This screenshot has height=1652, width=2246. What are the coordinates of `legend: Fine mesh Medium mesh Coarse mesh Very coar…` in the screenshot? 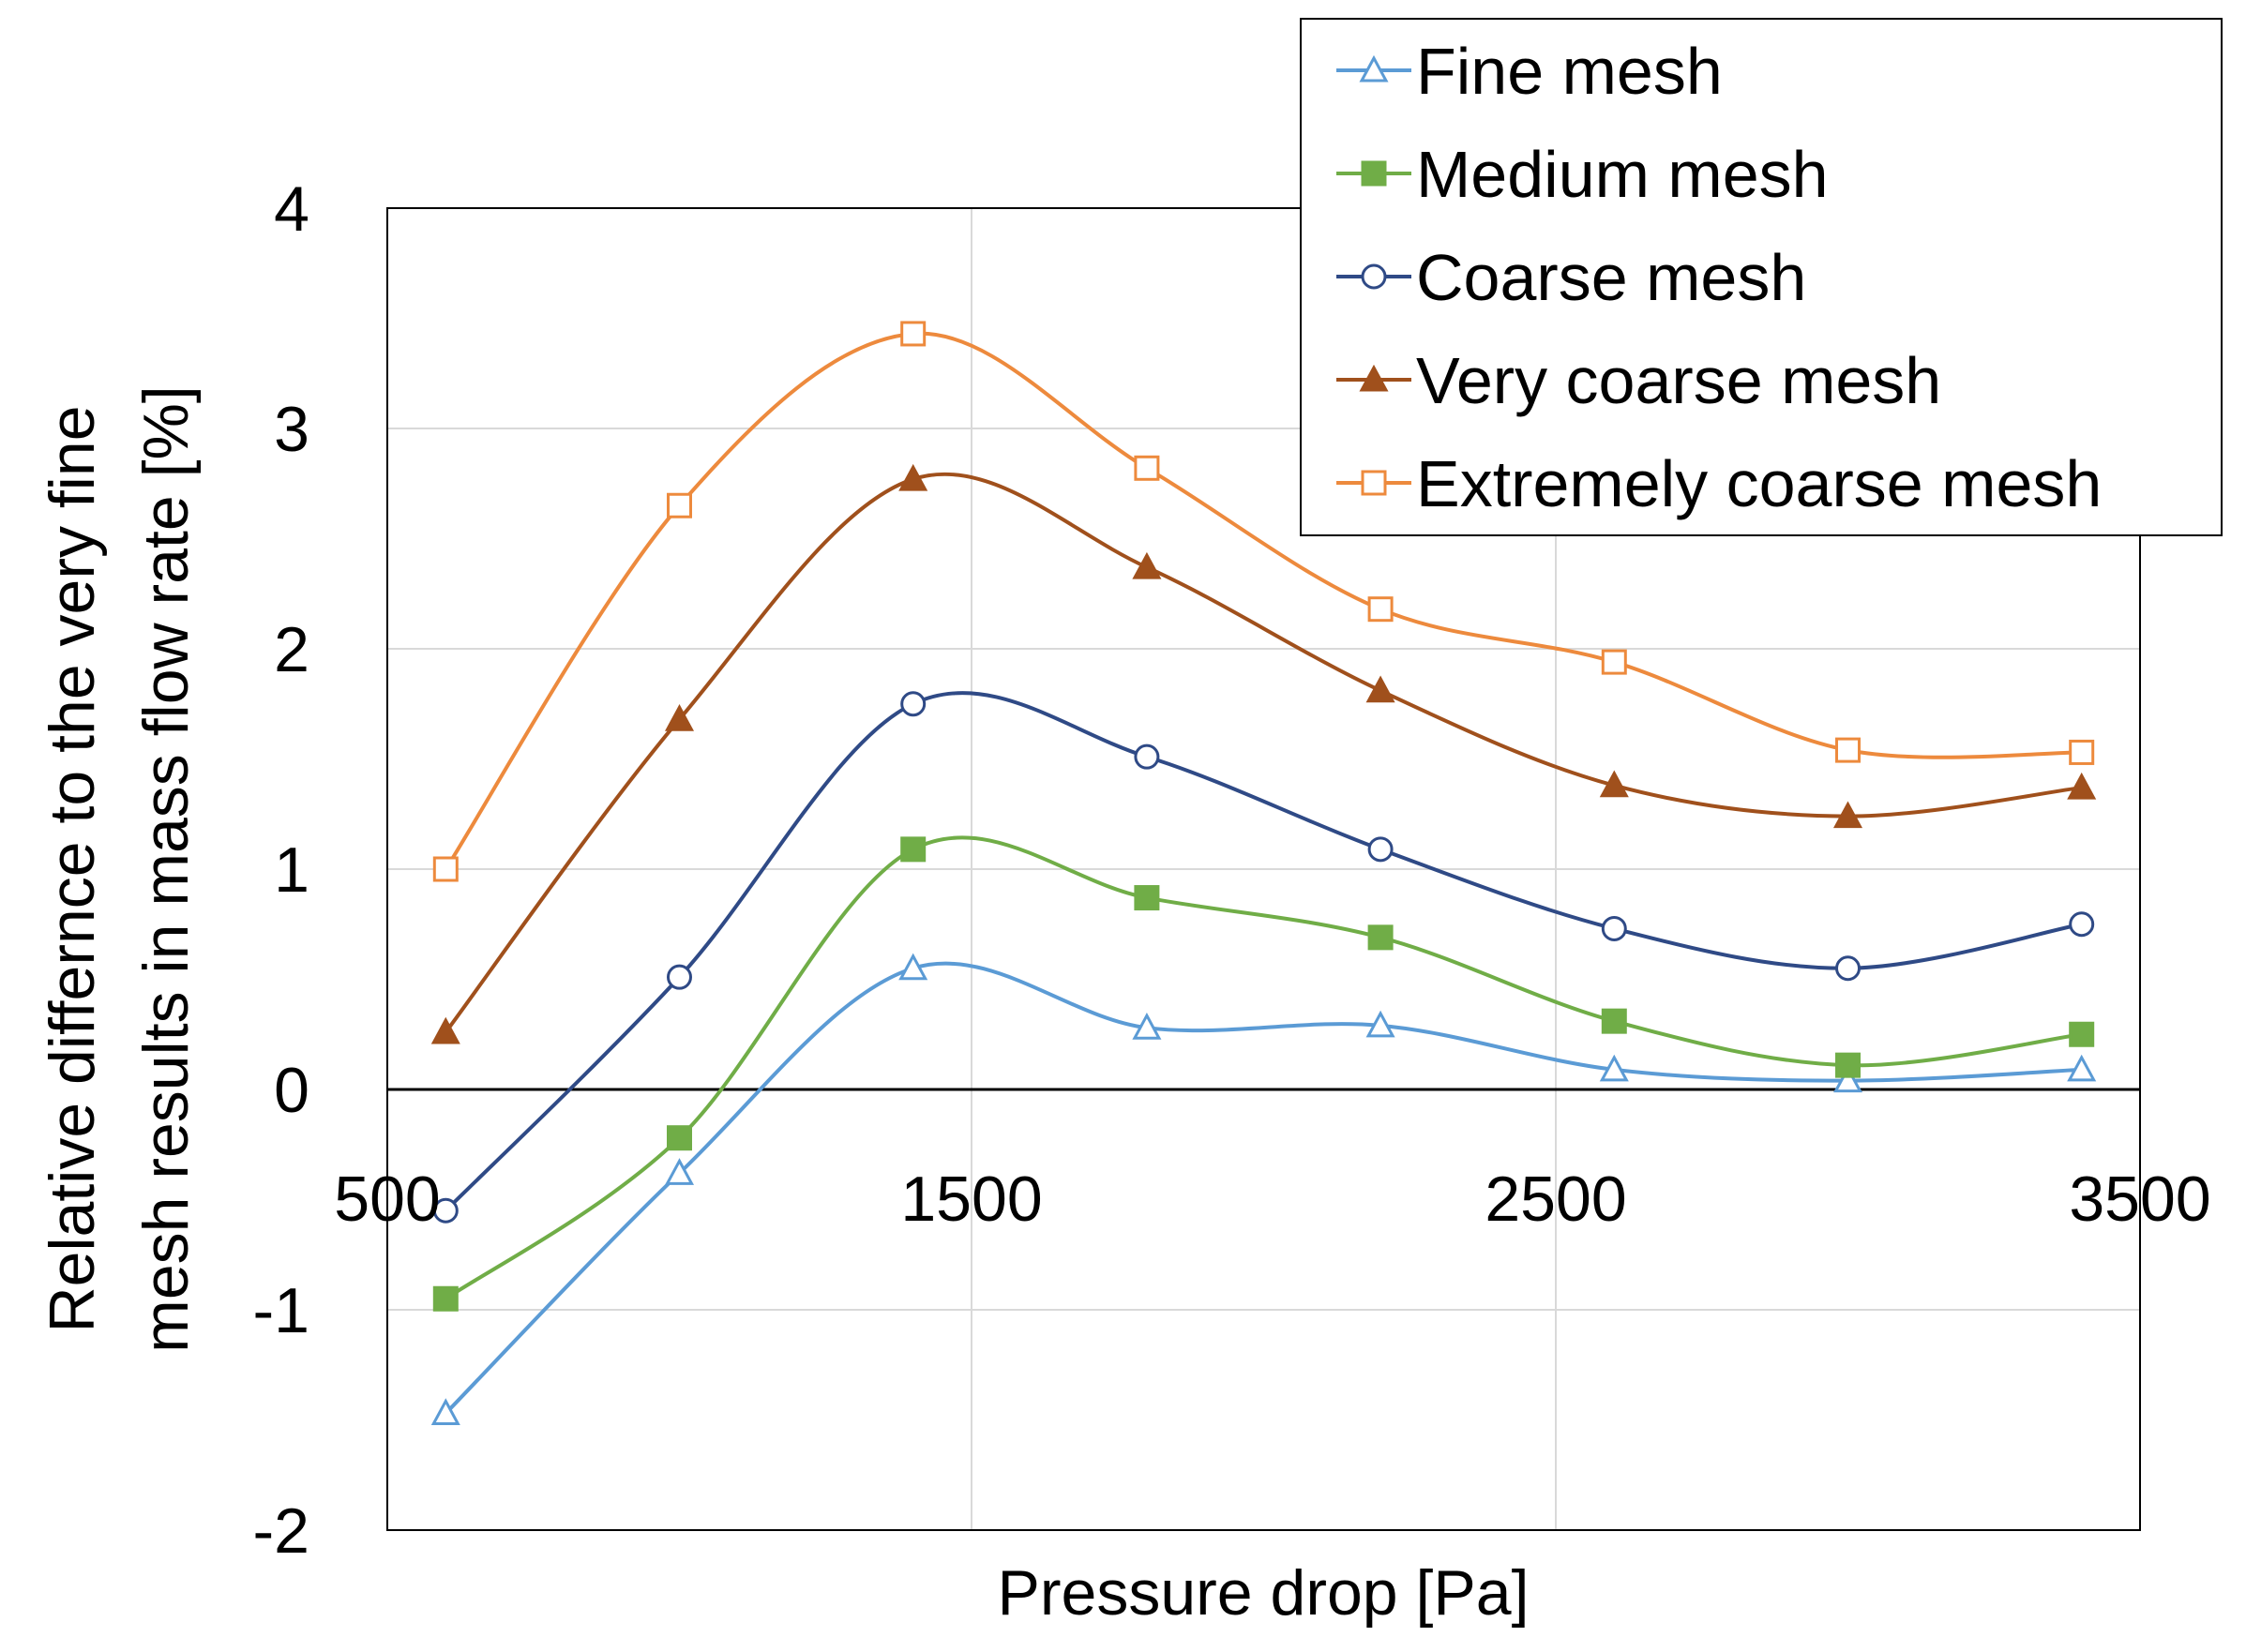 It's located at (1761, 277).